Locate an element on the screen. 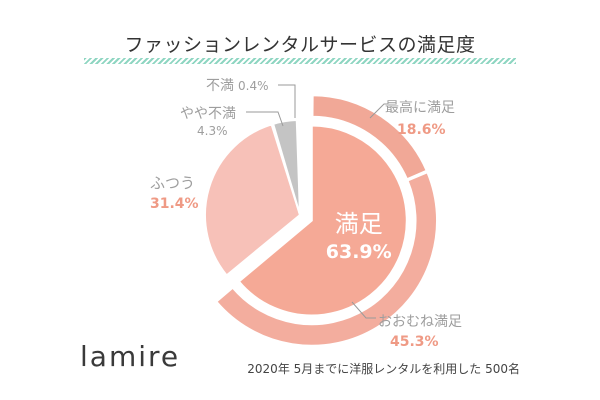  value-neutral: 31.4% is located at coordinates (174, 204).